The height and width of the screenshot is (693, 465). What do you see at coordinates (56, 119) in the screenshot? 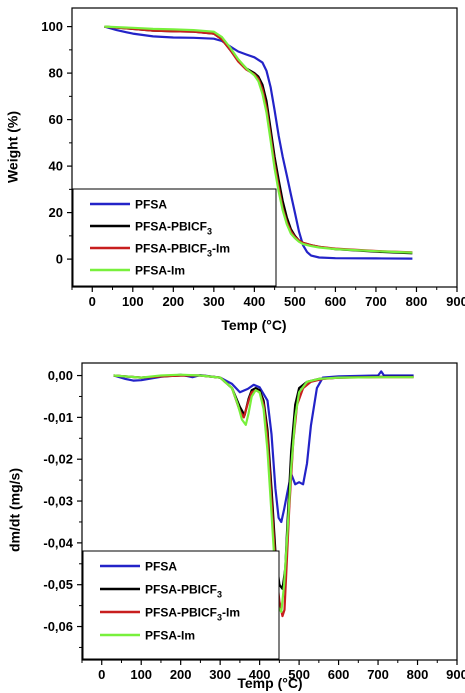
I see `y-tick-label: 60` at bounding box center [56, 119].